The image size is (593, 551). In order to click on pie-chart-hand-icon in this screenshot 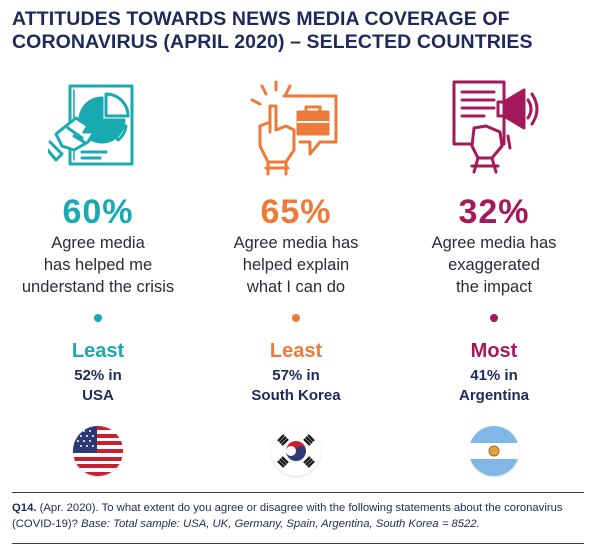, I will do `click(98, 131)`.